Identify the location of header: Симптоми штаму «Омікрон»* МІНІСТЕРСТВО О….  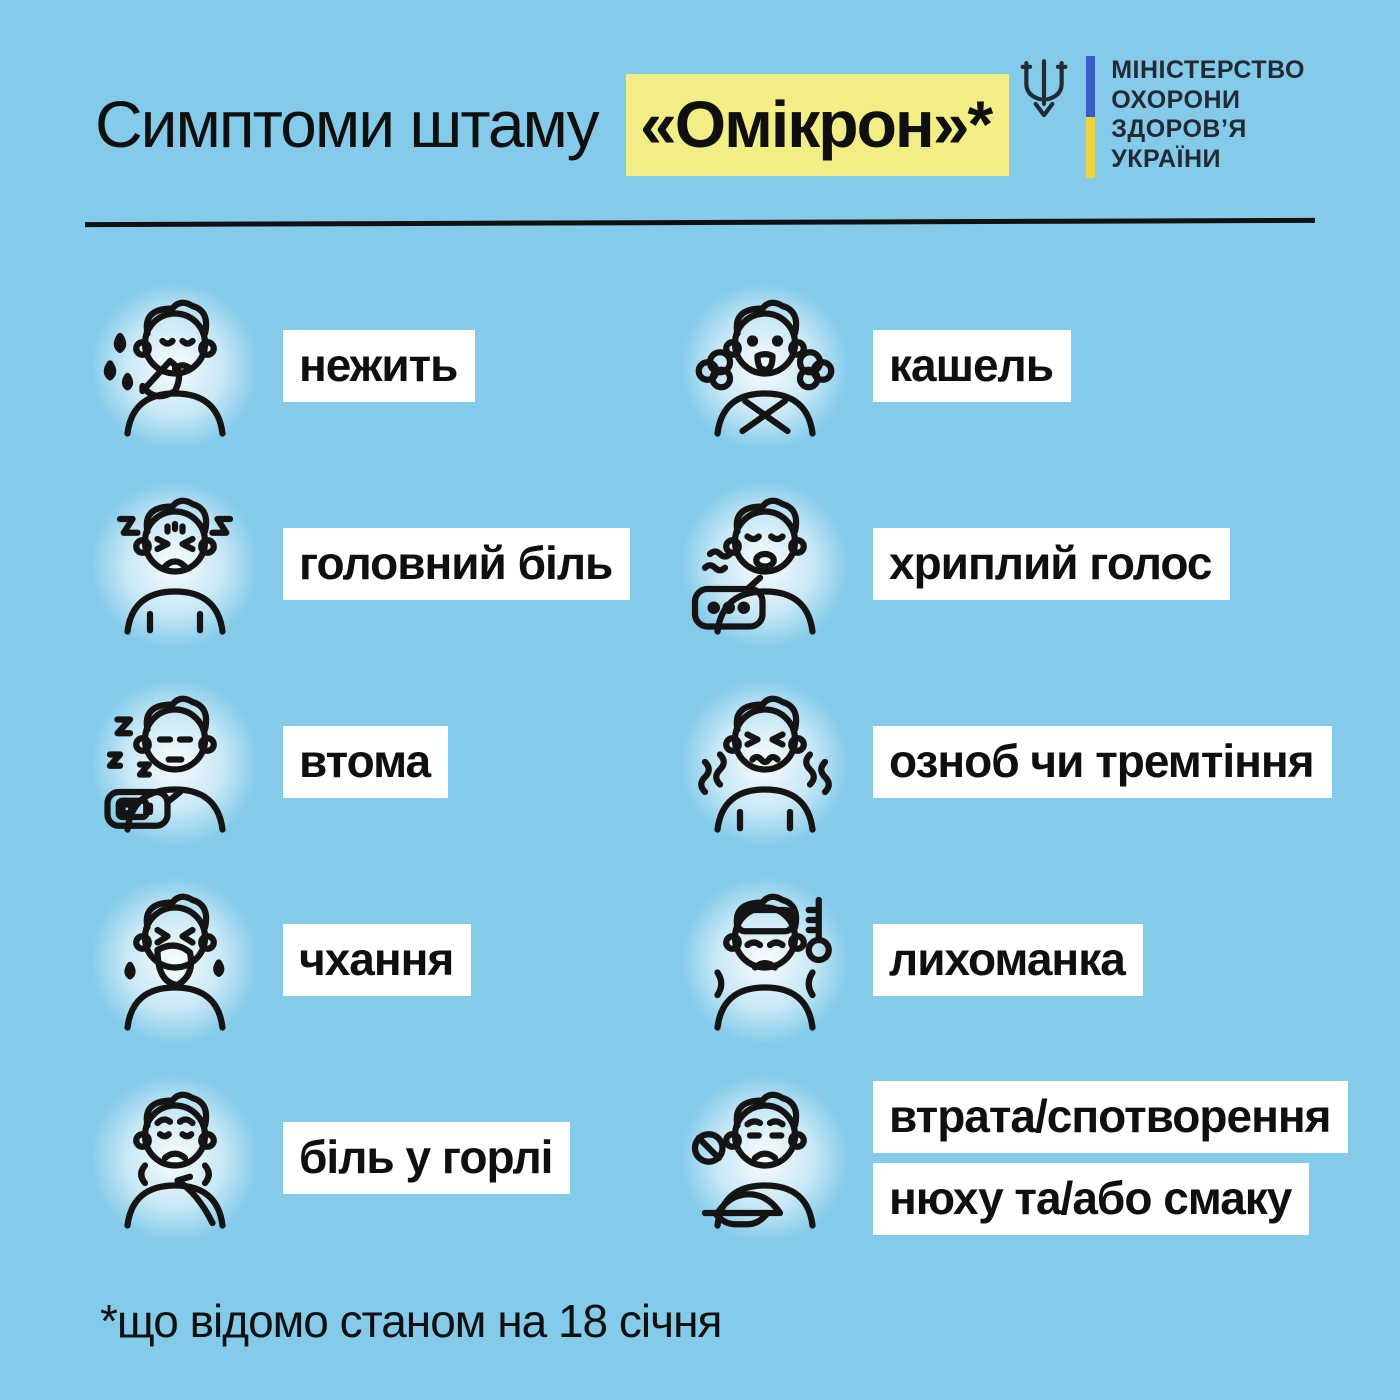
(700, 89).